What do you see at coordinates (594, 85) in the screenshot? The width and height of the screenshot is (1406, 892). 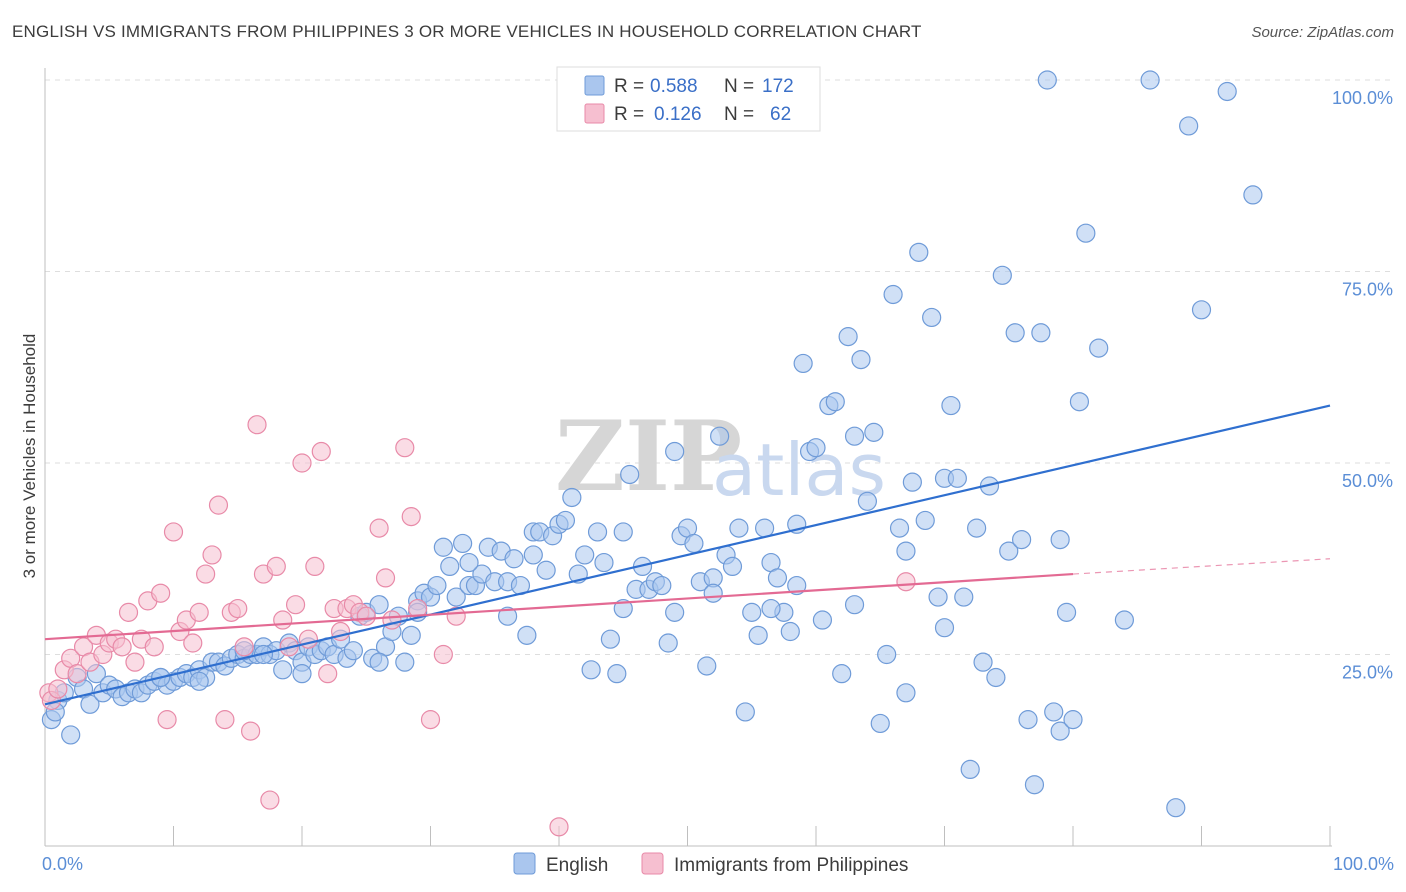 I see `legend-swatch-english` at bounding box center [594, 85].